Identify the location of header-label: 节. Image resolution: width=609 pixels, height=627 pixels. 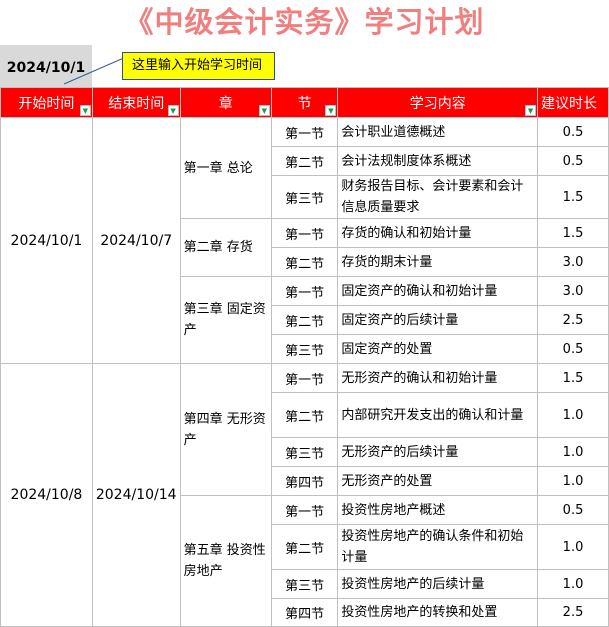
(304, 103).